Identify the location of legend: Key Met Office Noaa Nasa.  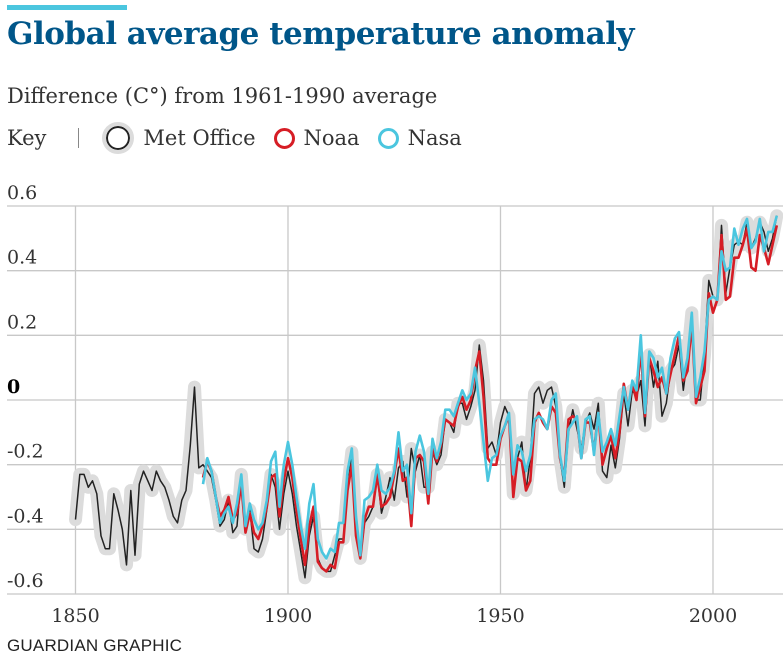
(243, 138).